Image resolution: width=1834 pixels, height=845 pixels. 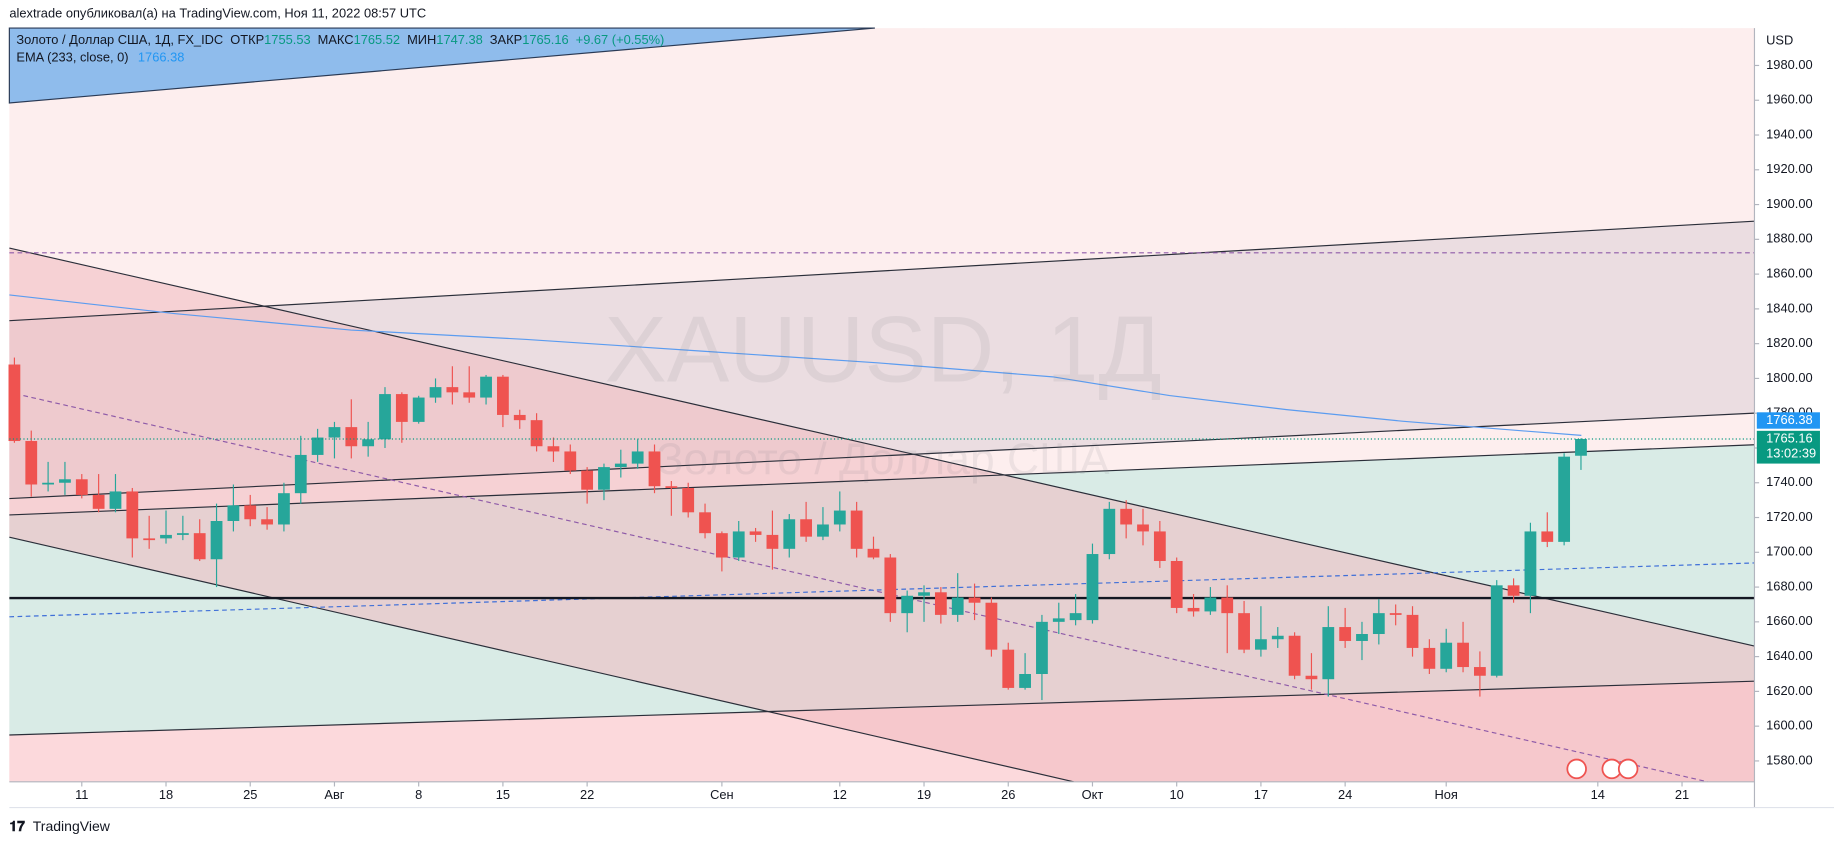 What do you see at coordinates (1789, 64) in the screenshot?
I see `y-tick-label: 1980.00` at bounding box center [1789, 64].